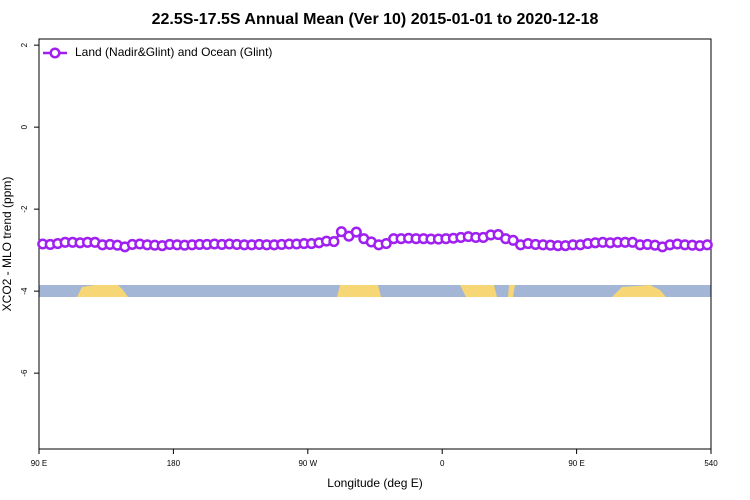  I want to click on y-axis-label: XCO2 - MLO trend (ppm), so click(7, 244).